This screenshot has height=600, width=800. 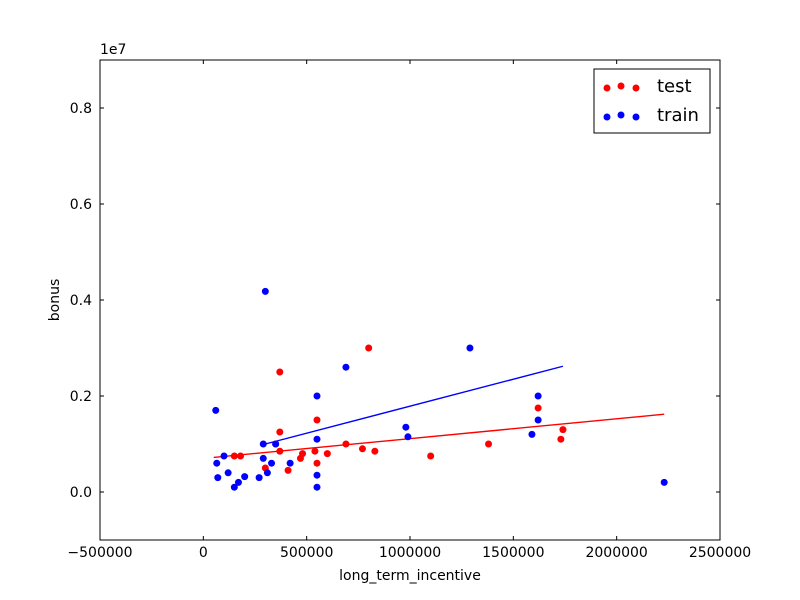 I want to click on legend-frame, so click(x=652, y=101).